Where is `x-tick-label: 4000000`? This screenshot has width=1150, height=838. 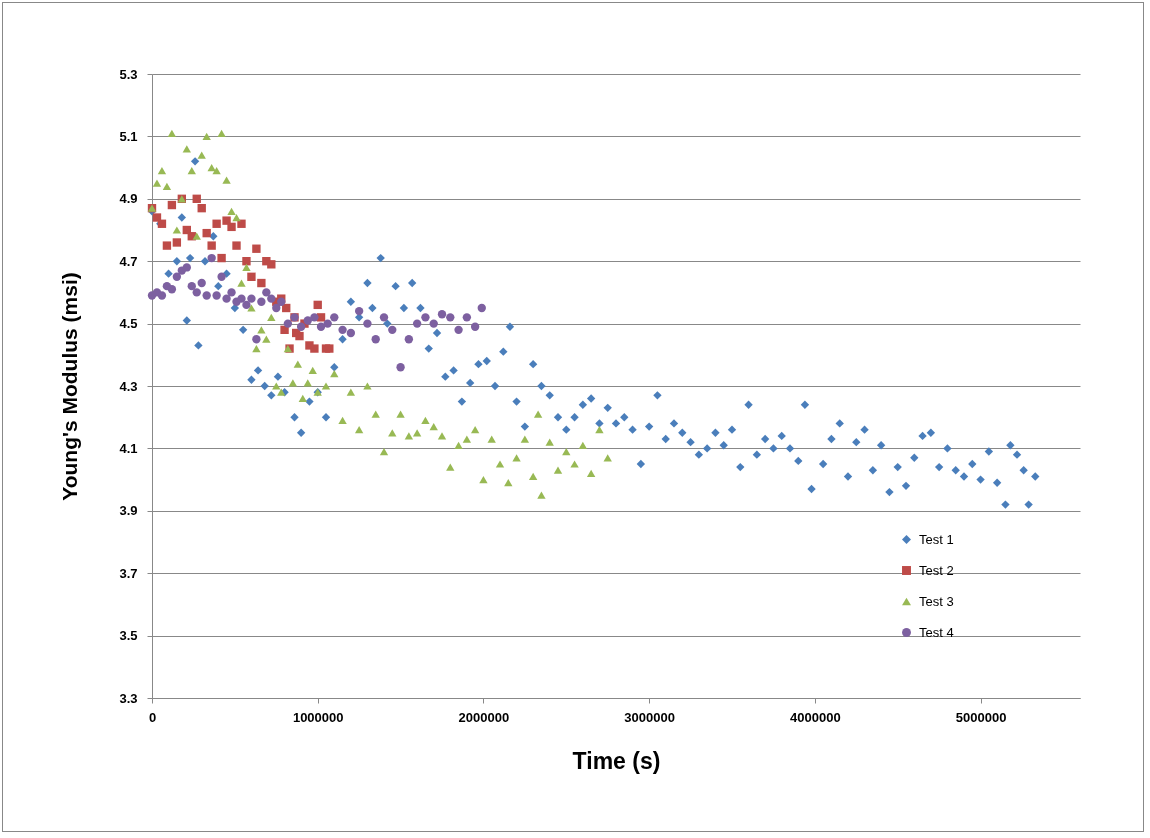
x-tick-label: 4000000 is located at coordinates (815, 717).